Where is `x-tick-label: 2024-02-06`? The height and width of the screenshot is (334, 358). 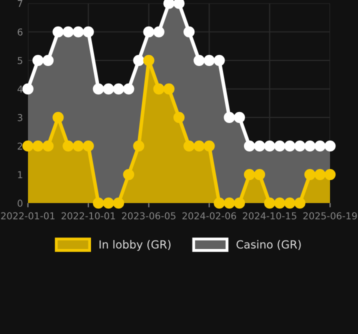
x-tick-label: 2024-02-06 is located at coordinates (209, 216).